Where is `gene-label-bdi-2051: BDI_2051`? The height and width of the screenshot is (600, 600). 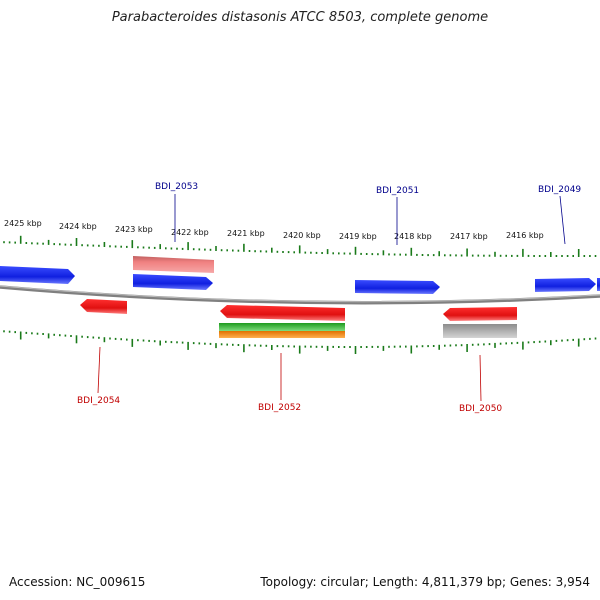
gene-label-bdi-2051: BDI_2051 is located at coordinates (397, 191).